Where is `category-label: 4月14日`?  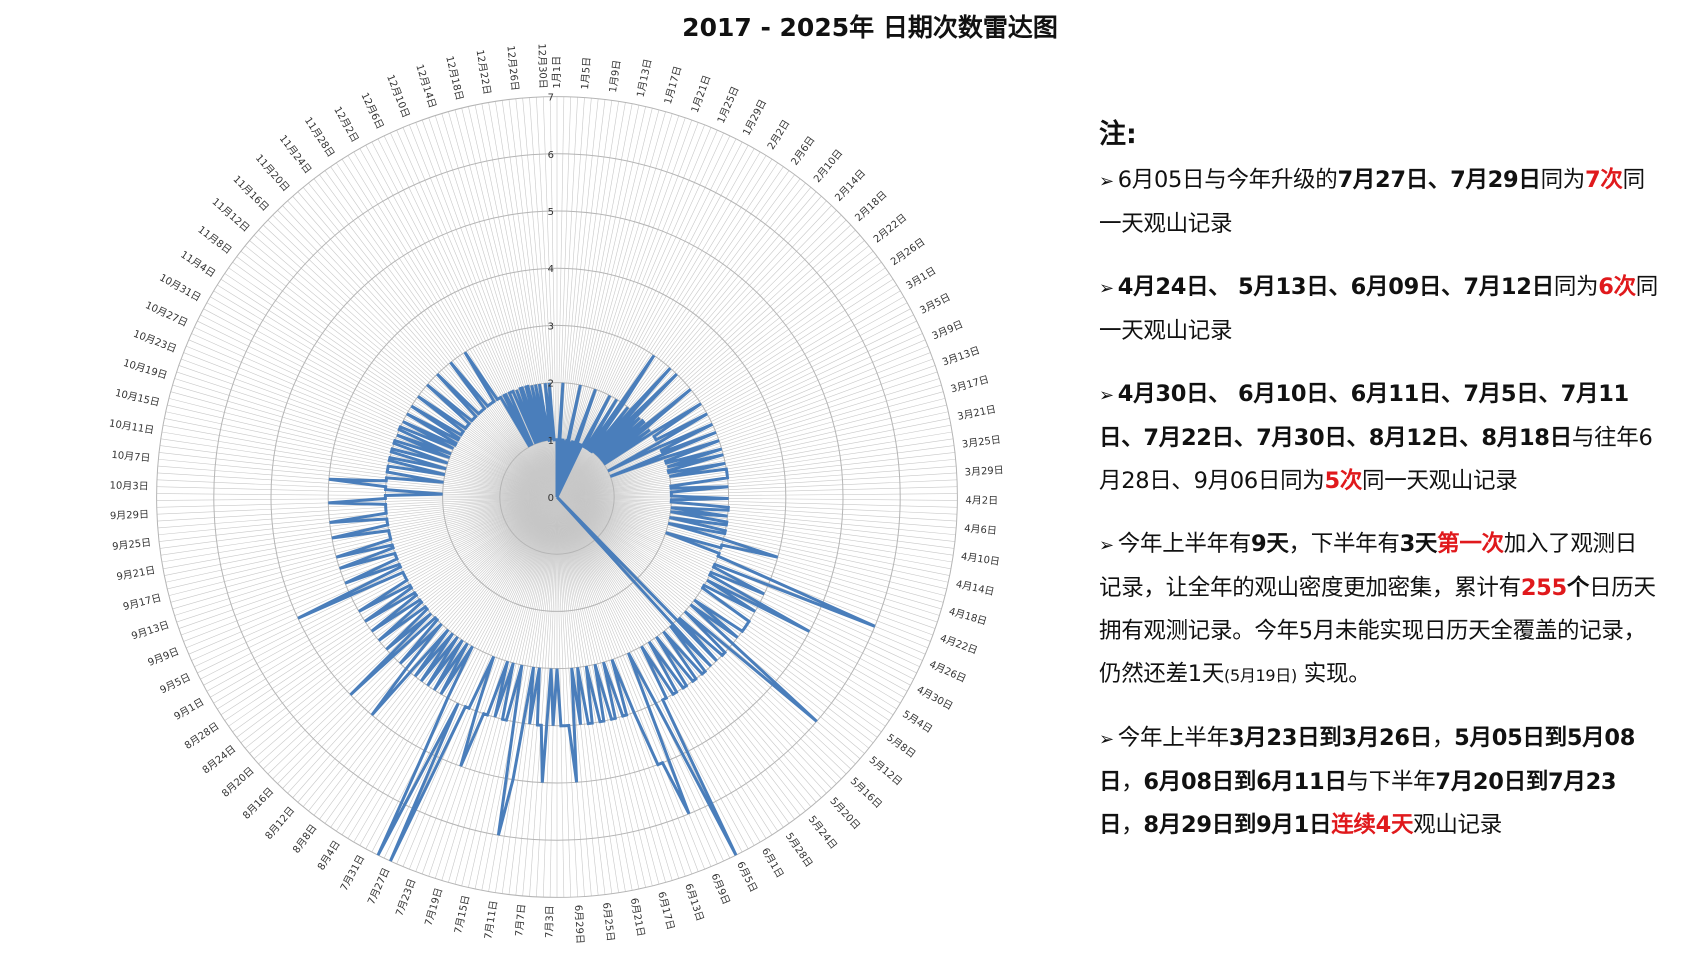 category-label: 4月14日 is located at coordinates (975, 588).